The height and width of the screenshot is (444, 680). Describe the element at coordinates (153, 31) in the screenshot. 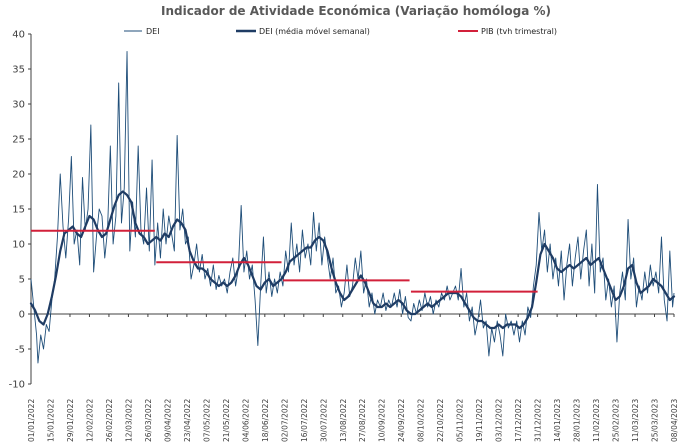

I see `legend-label-dei: DEI` at that location.